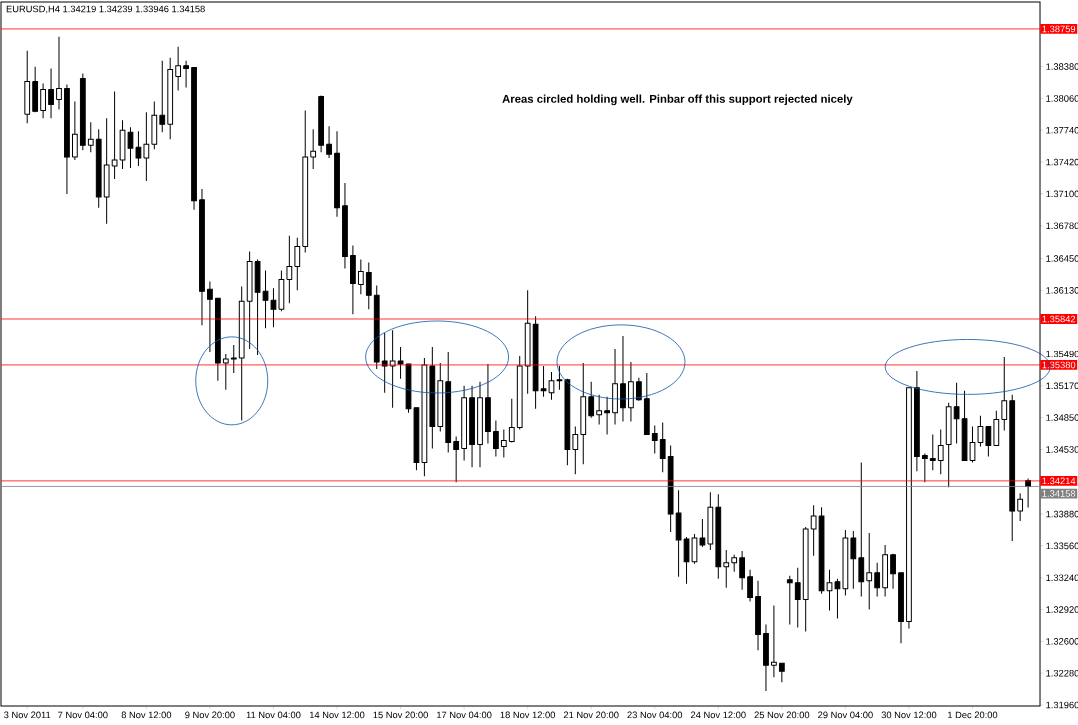  I want to click on y-tick-label: 1.34850, so click(1062, 417).